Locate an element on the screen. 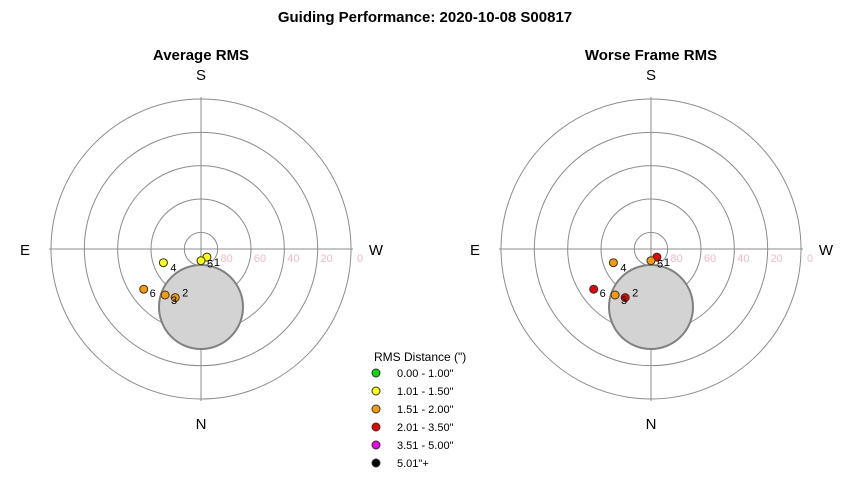 This screenshot has width=850, height=480. panel-title: Average RMS is located at coordinates (201, 55).